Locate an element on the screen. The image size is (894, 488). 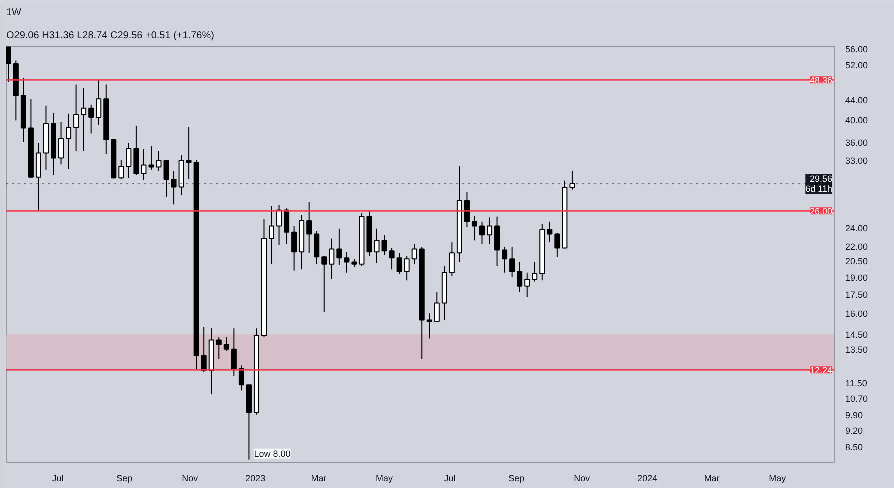
y-tick-label: 11.50 is located at coordinates (857, 383).